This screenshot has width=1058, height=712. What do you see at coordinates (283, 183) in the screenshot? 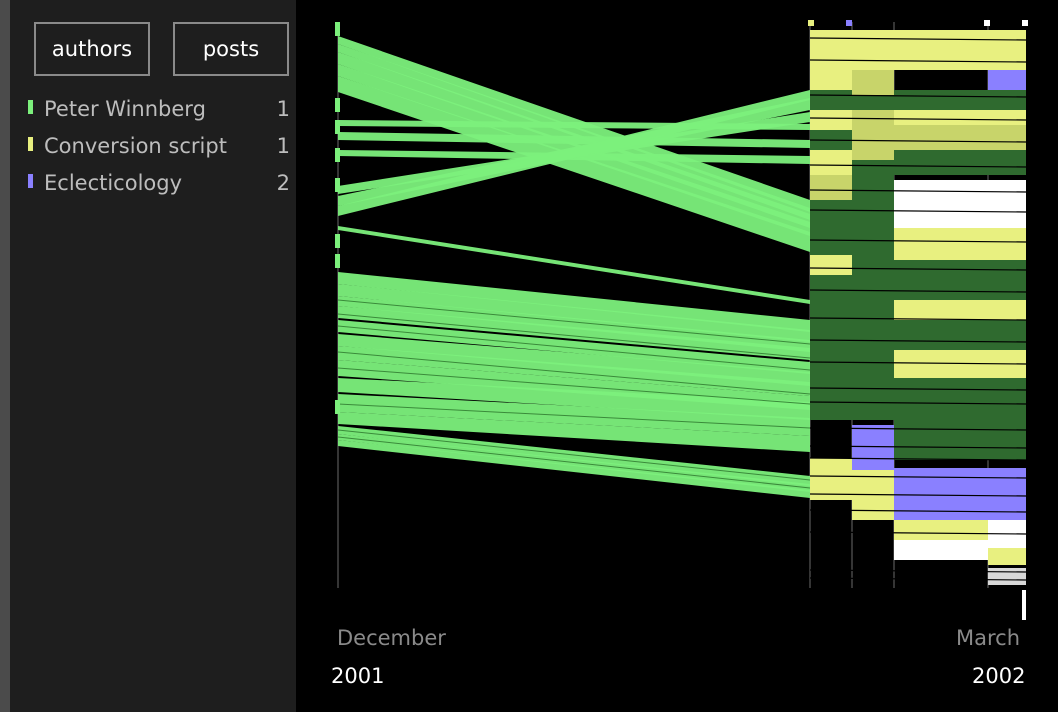
I see `legend-post-count: 2` at bounding box center [283, 183].